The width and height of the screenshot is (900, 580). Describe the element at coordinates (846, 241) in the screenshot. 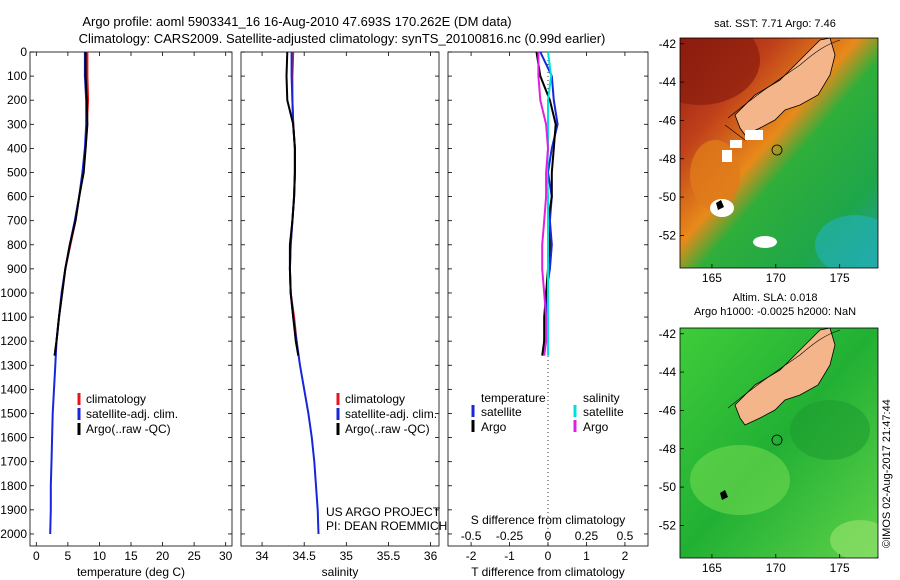

I see `sst-cool-patch` at that location.